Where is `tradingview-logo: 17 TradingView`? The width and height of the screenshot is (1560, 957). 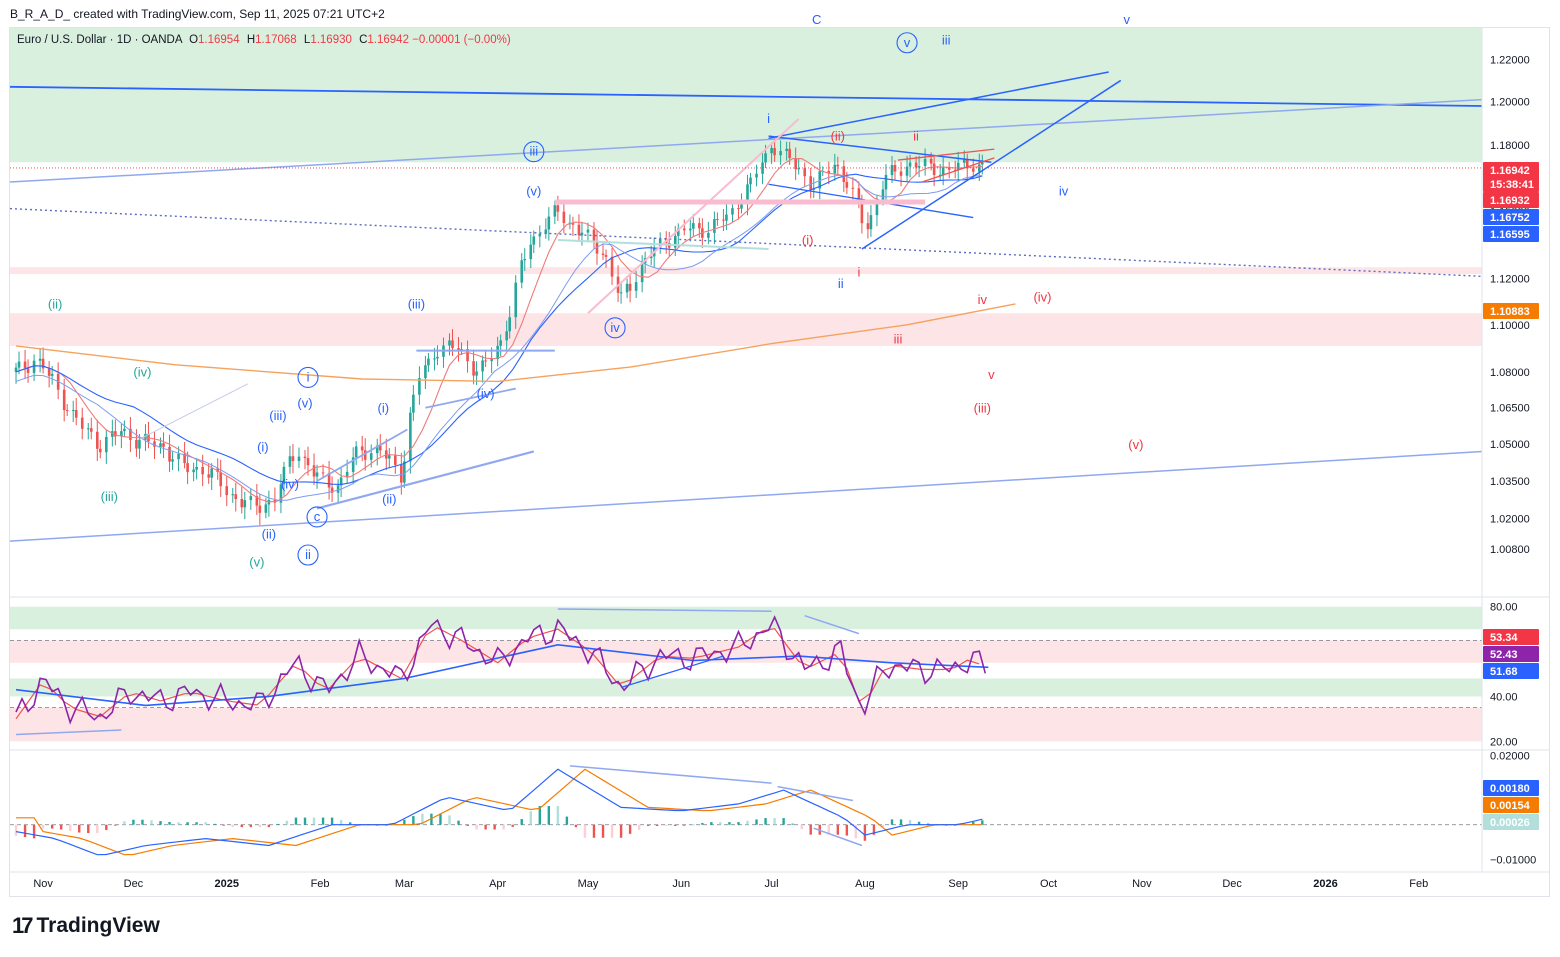 tradingview-logo: 17 TradingView is located at coordinates (86, 926).